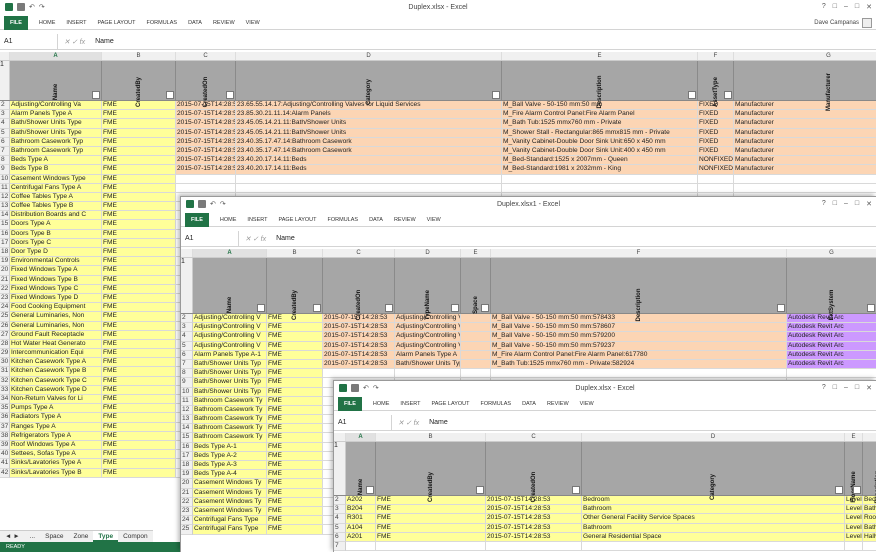 The width and height of the screenshot is (876, 552). Describe the element at coordinates (56, 464) in the screenshot. I see `table-cell: Sinks/Lavatories Type A` at that location.